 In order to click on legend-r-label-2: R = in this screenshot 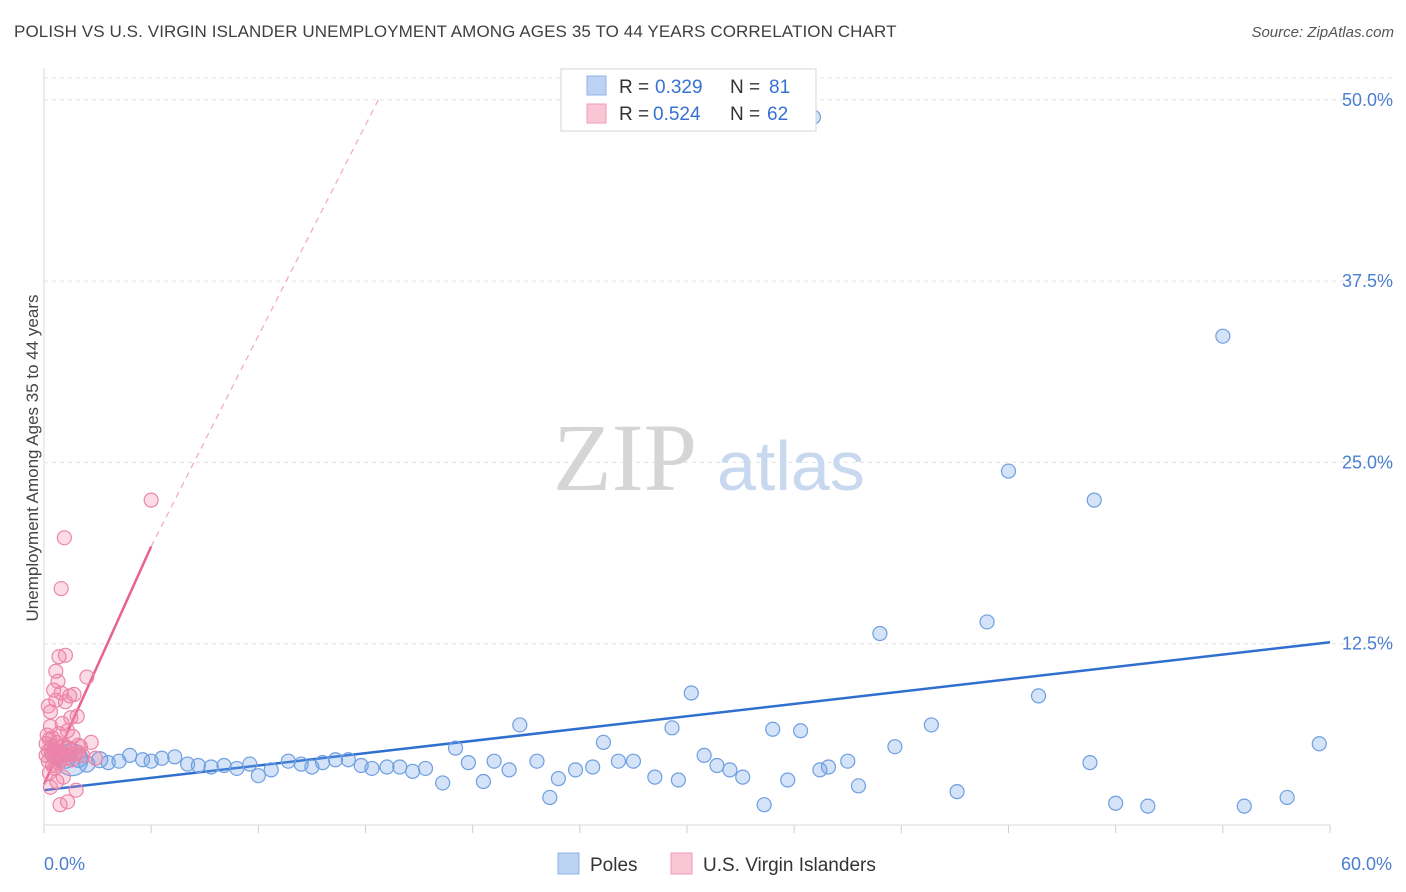, I will do `click(634, 114)`.